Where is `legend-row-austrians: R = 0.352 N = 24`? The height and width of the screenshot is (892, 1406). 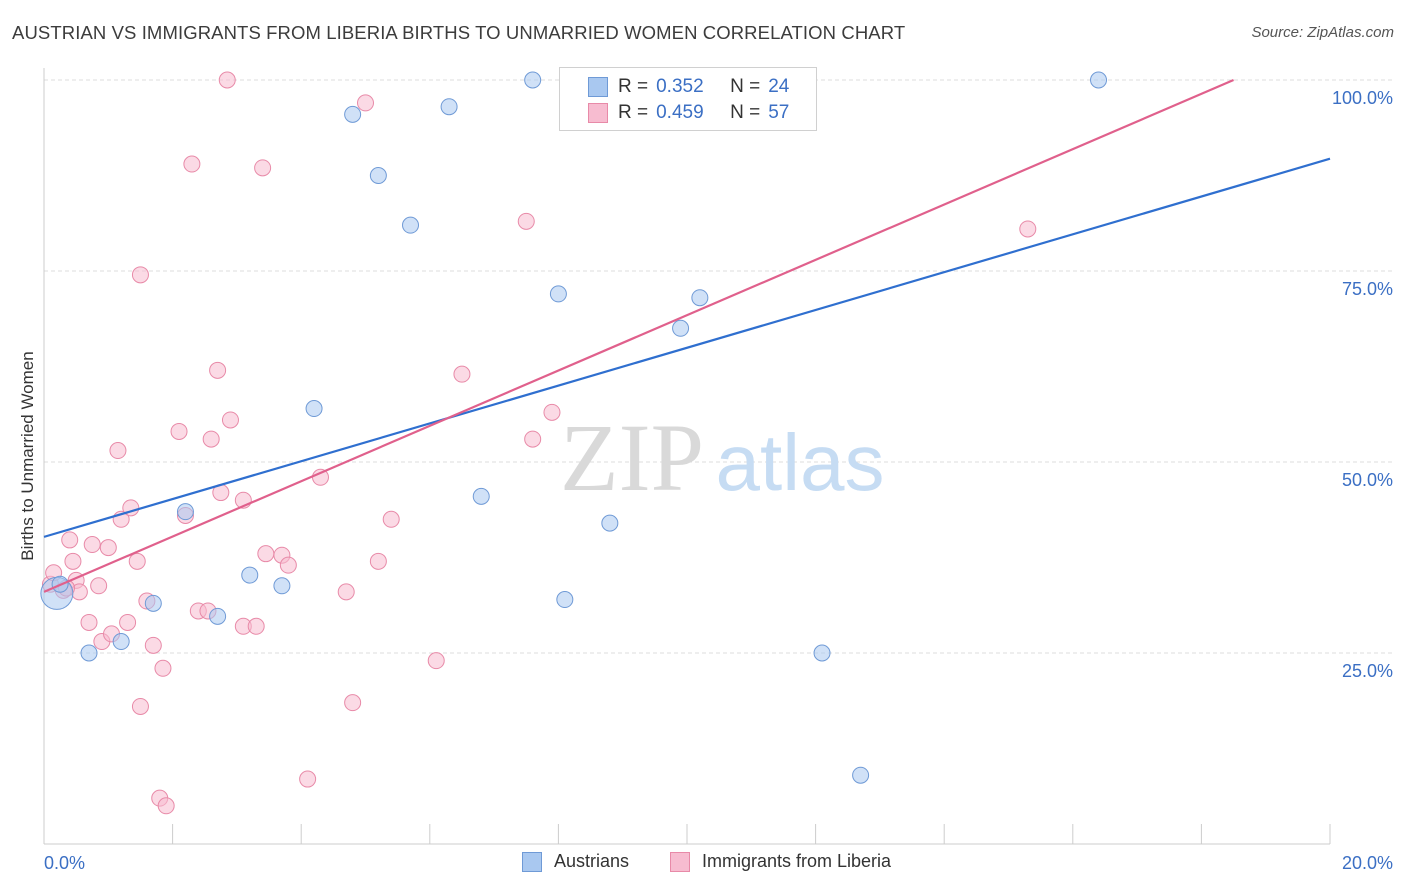 legend-row-austrians: R = 0.352 N = 24 is located at coordinates (688, 87).